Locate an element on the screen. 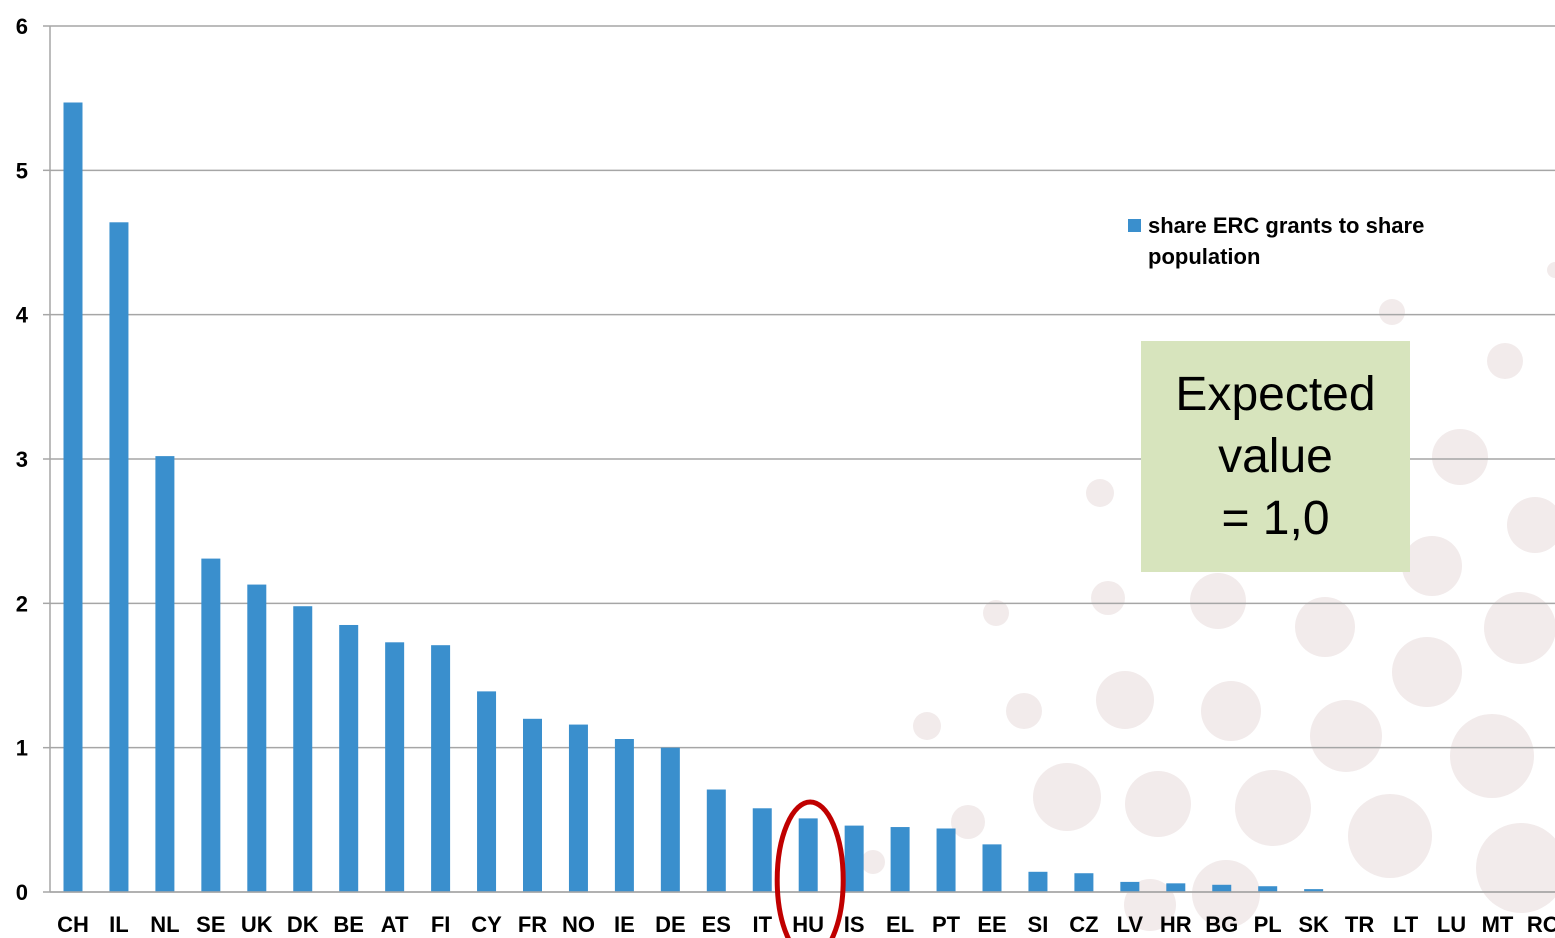  x-tick-label: SE is located at coordinates (210, 924).